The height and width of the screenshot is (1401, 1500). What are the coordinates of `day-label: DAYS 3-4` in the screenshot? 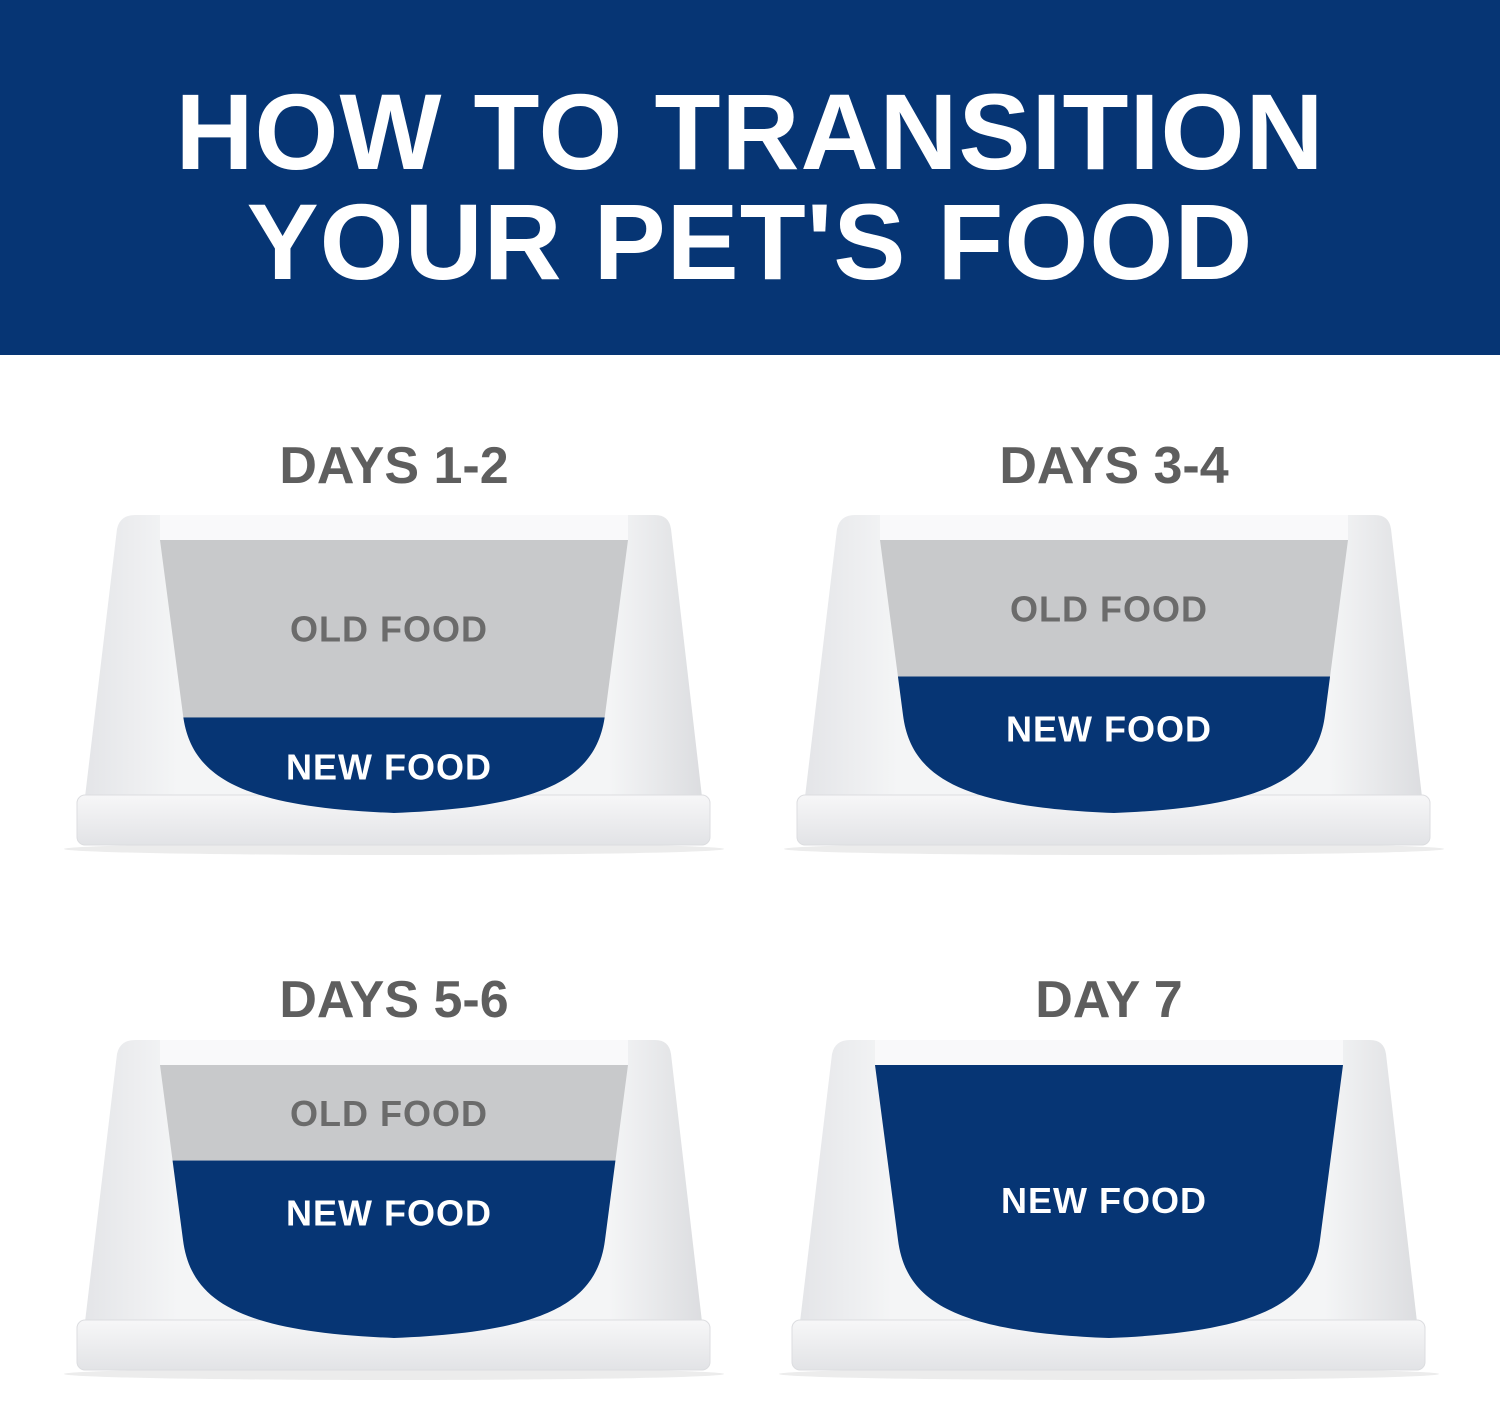 It's located at (1113, 466).